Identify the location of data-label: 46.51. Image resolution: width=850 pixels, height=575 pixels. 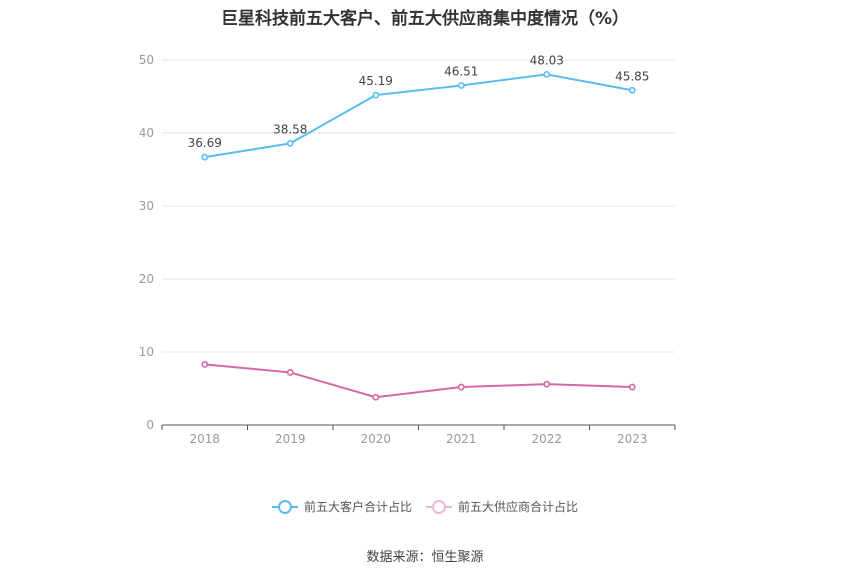
(461, 71).